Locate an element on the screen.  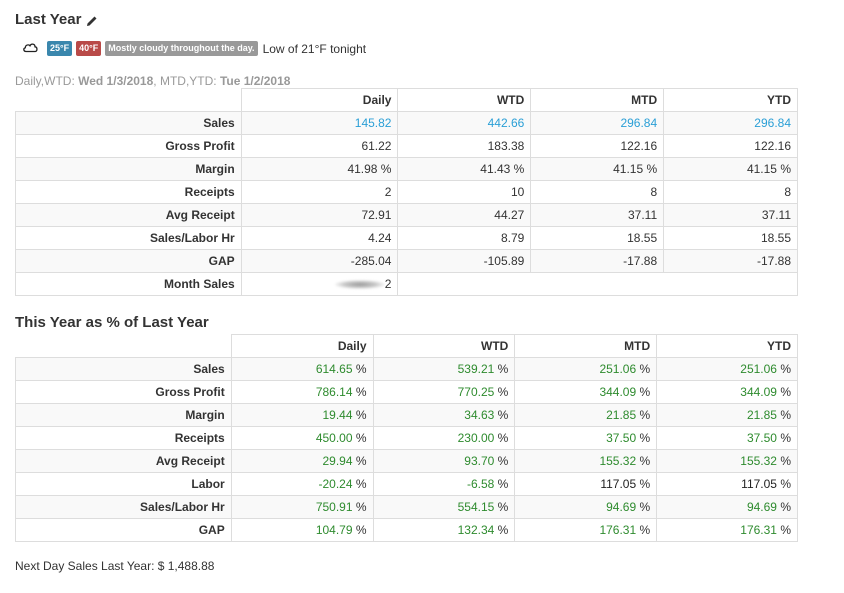
row-label-avg-receipt: Avg Receipt is located at coordinates (123, 461).